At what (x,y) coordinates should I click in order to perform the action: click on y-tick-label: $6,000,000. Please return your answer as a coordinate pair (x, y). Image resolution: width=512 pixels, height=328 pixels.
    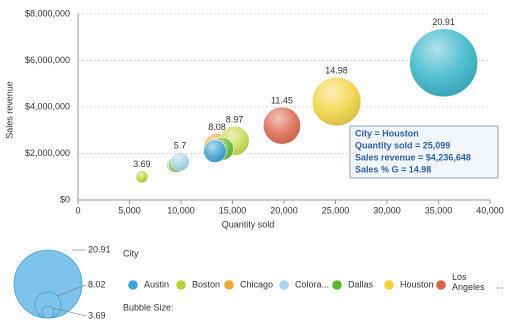
    Looking at the image, I should click on (47, 60).